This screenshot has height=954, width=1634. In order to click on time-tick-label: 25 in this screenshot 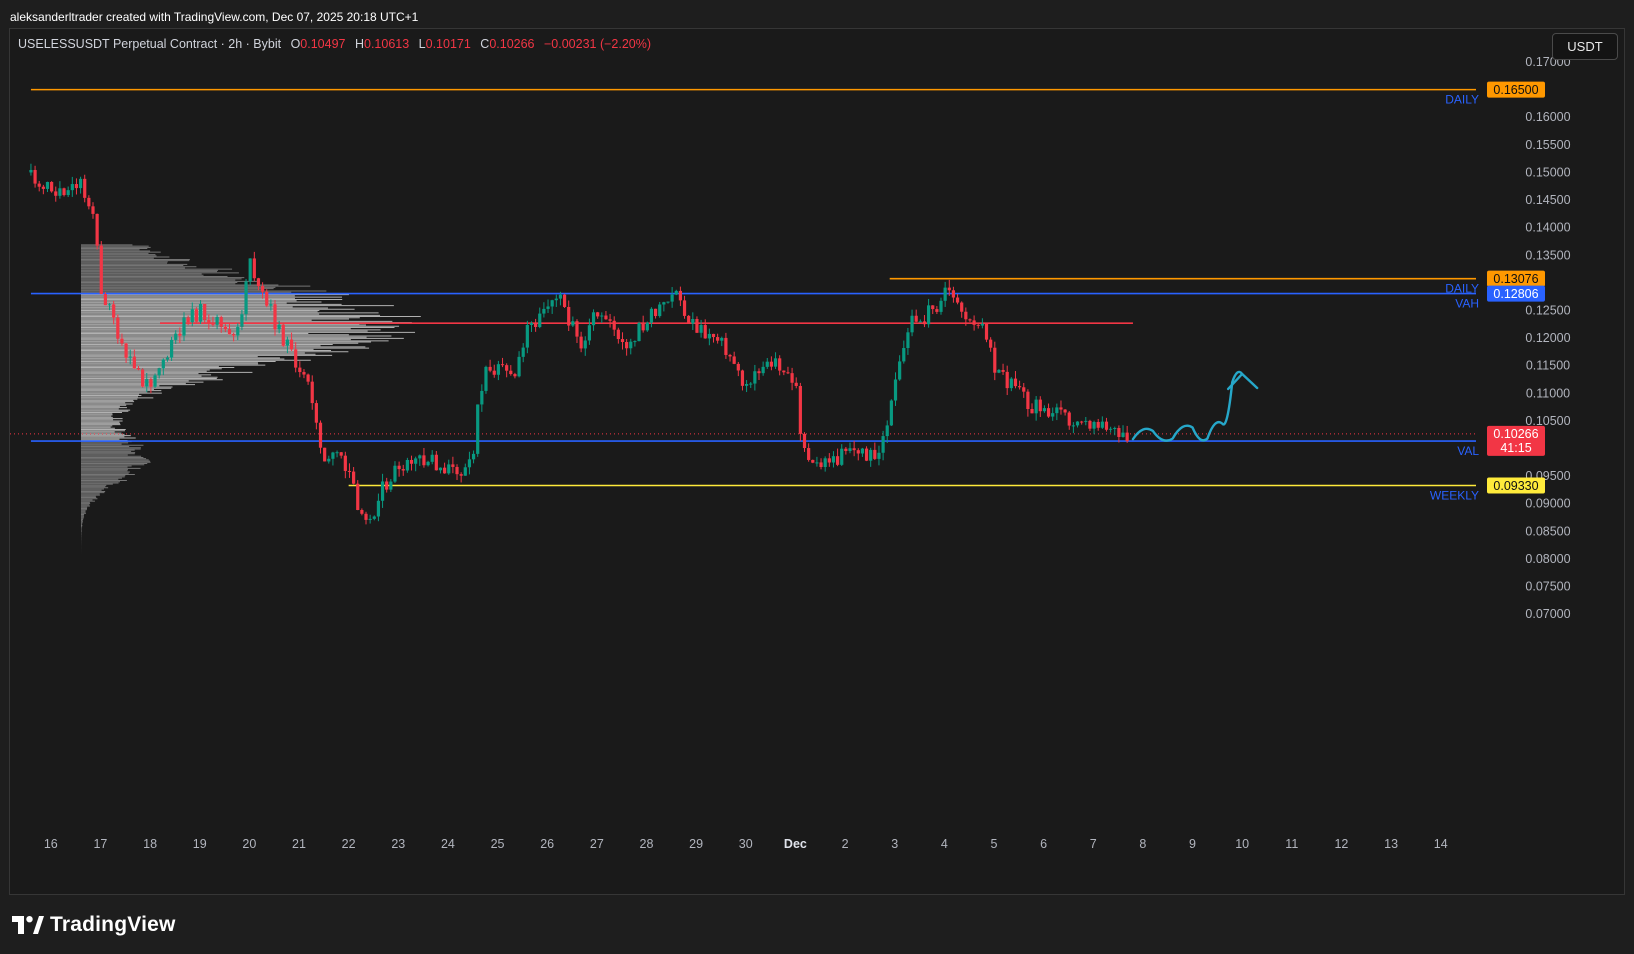, I will do `click(498, 844)`.